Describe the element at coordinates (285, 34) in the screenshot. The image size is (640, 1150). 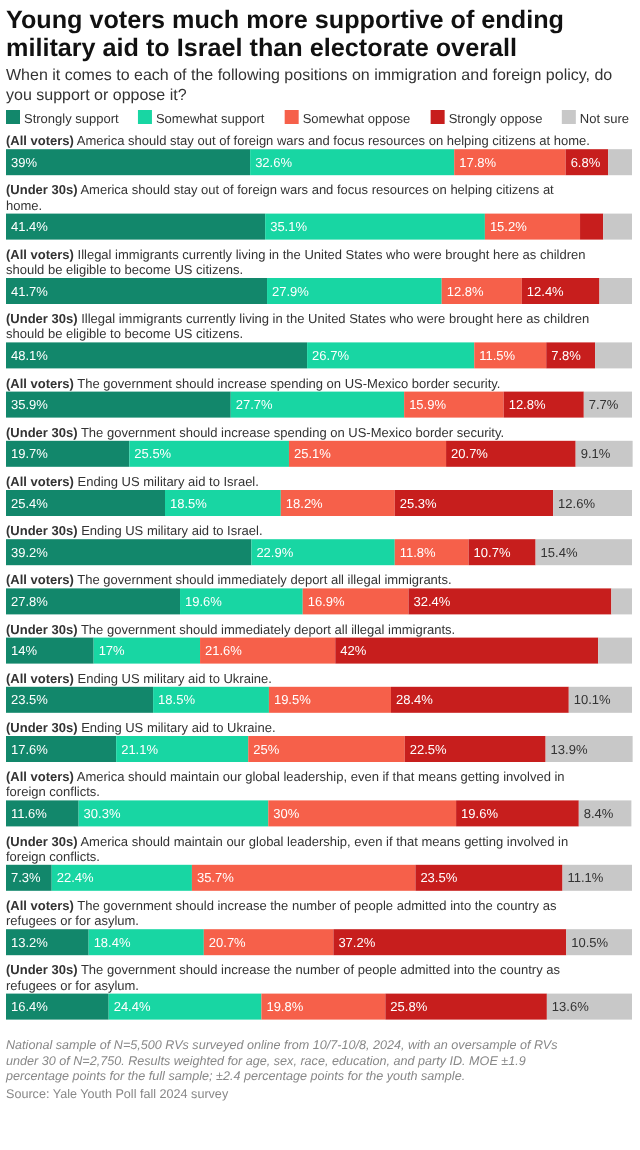
I see `chart-title: Young voters much more supportive of ending military aid to Israel than electorate overall` at that location.